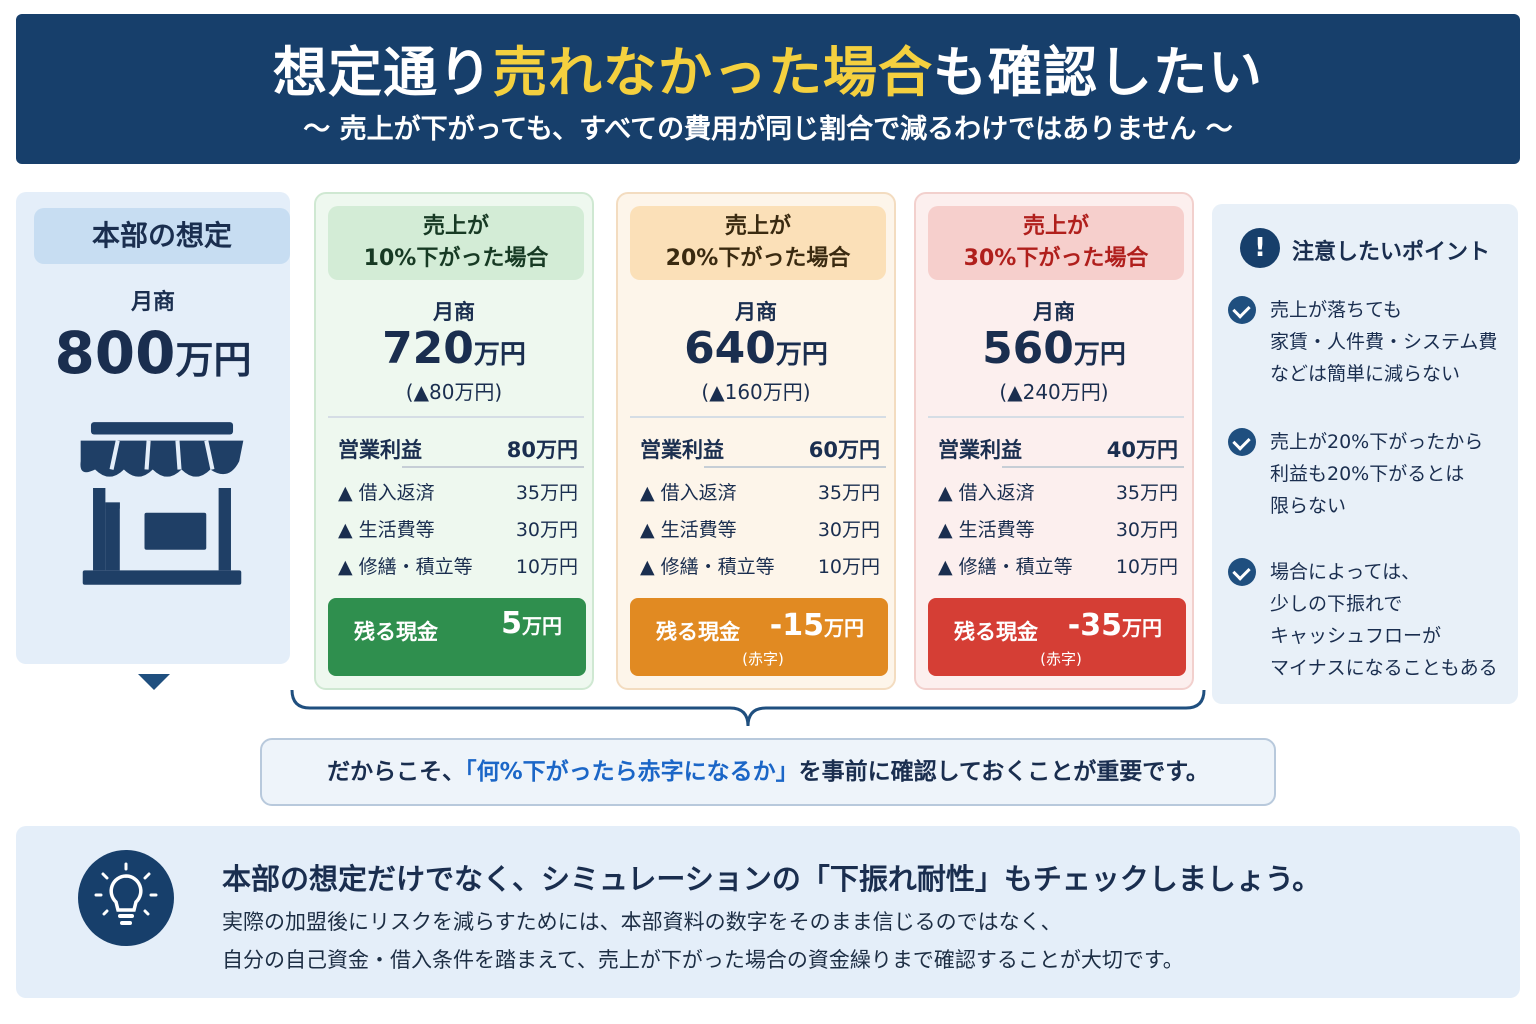 This screenshot has height=1024, width=1536. I want to click on profit-row: 営業利益 40万円, so click(1058, 449).